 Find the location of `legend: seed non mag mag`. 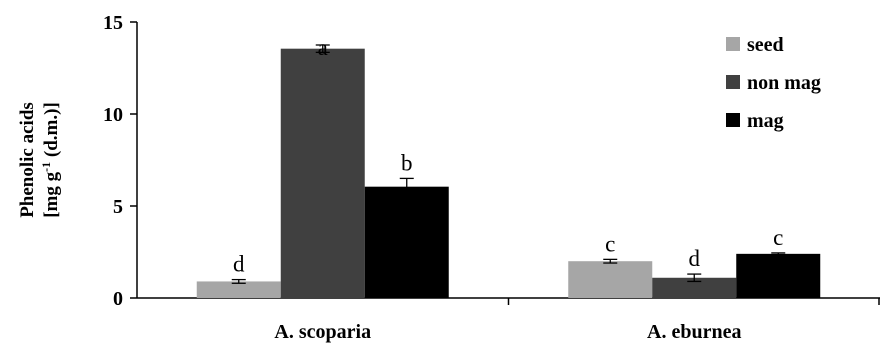

legend: seed non mag mag is located at coordinates (773, 83).